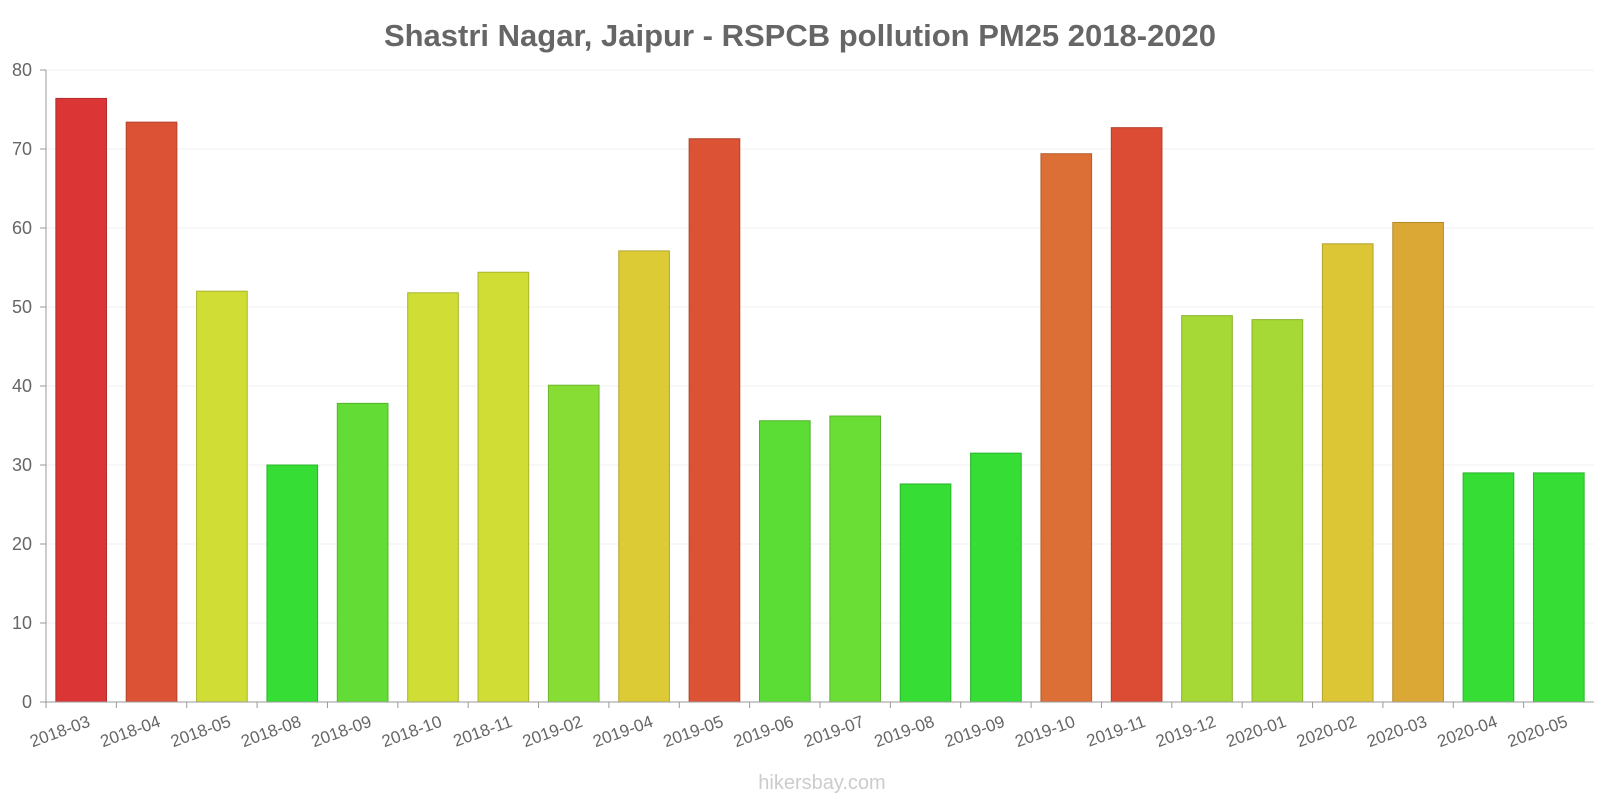 The width and height of the screenshot is (1600, 800). Describe the element at coordinates (1396, 731) in the screenshot. I see `x-tick-label: 2020-03` at that location.